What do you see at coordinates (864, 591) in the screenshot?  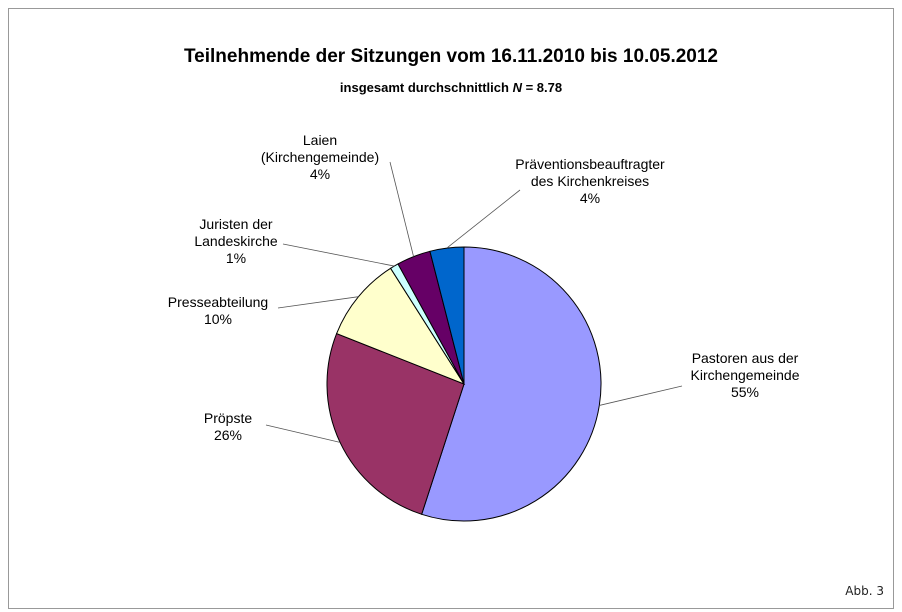 I see `figure-note: Abb. 3` at bounding box center [864, 591].